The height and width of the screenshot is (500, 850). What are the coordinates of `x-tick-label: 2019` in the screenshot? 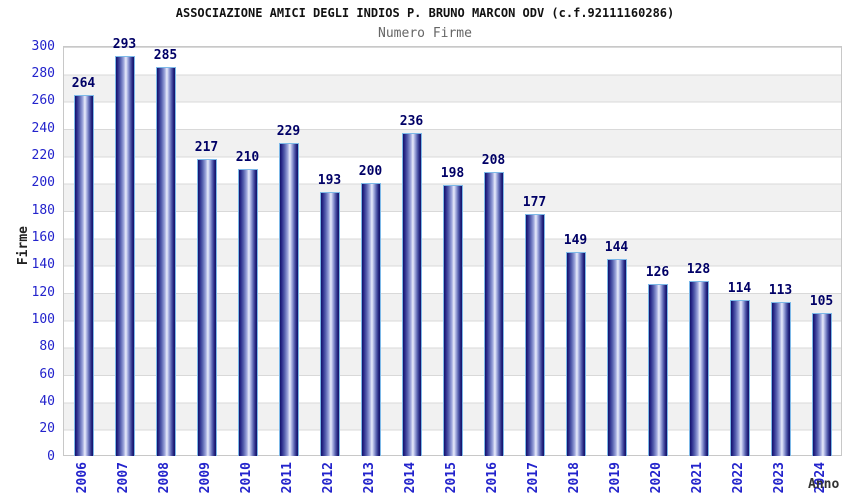 It's located at (615, 478).